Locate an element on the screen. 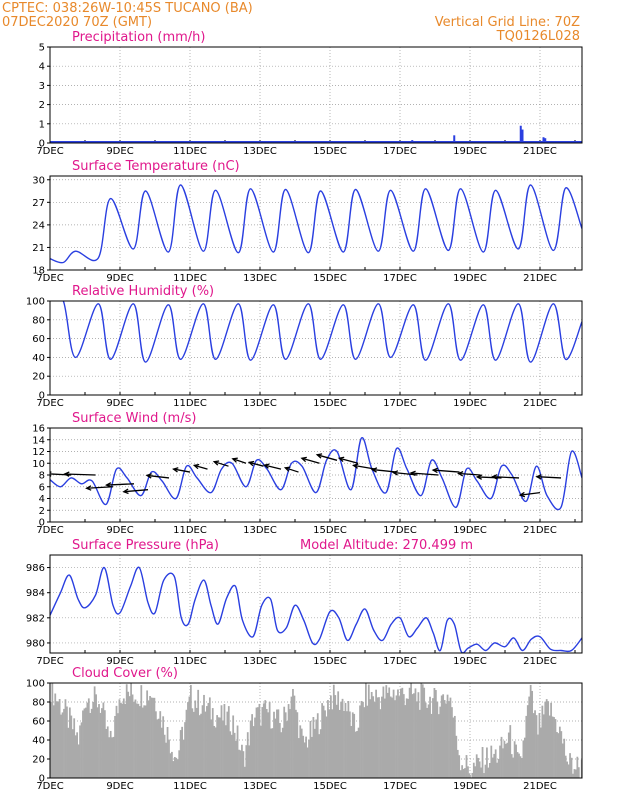 The image size is (618, 800). y-tick-label: 60 is located at coordinates (38, 722).